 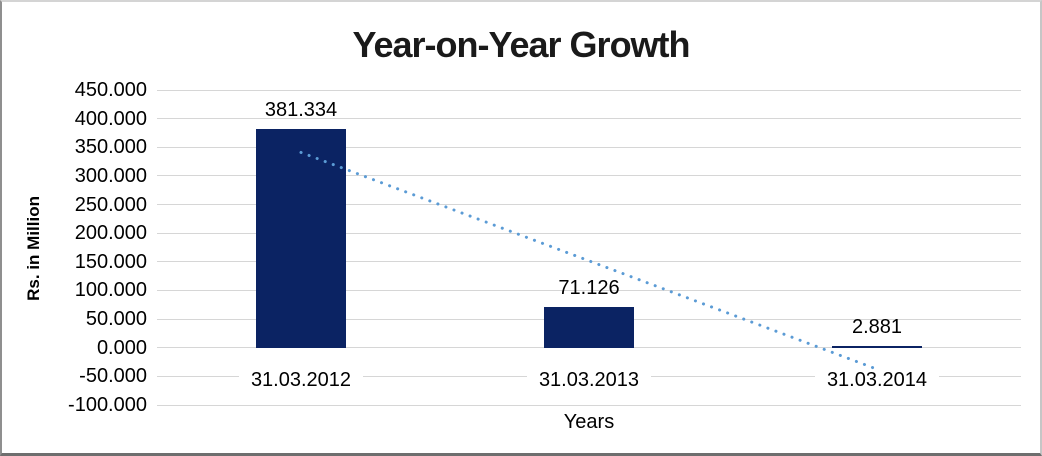 What do you see at coordinates (589, 288) in the screenshot?
I see `bar-value-label: 71.126` at bounding box center [589, 288].